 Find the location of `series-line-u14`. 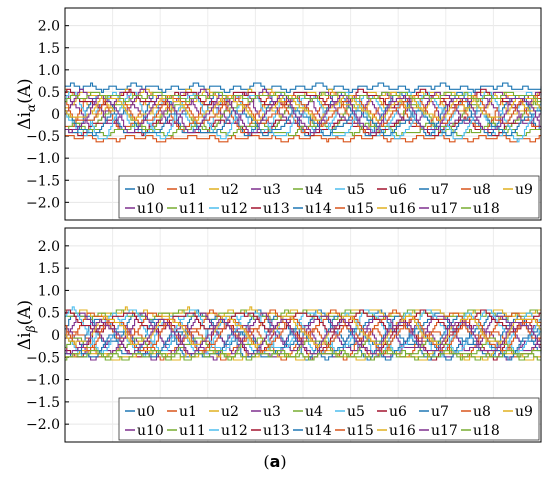

series-line-u14 is located at coordinates (303, 123).